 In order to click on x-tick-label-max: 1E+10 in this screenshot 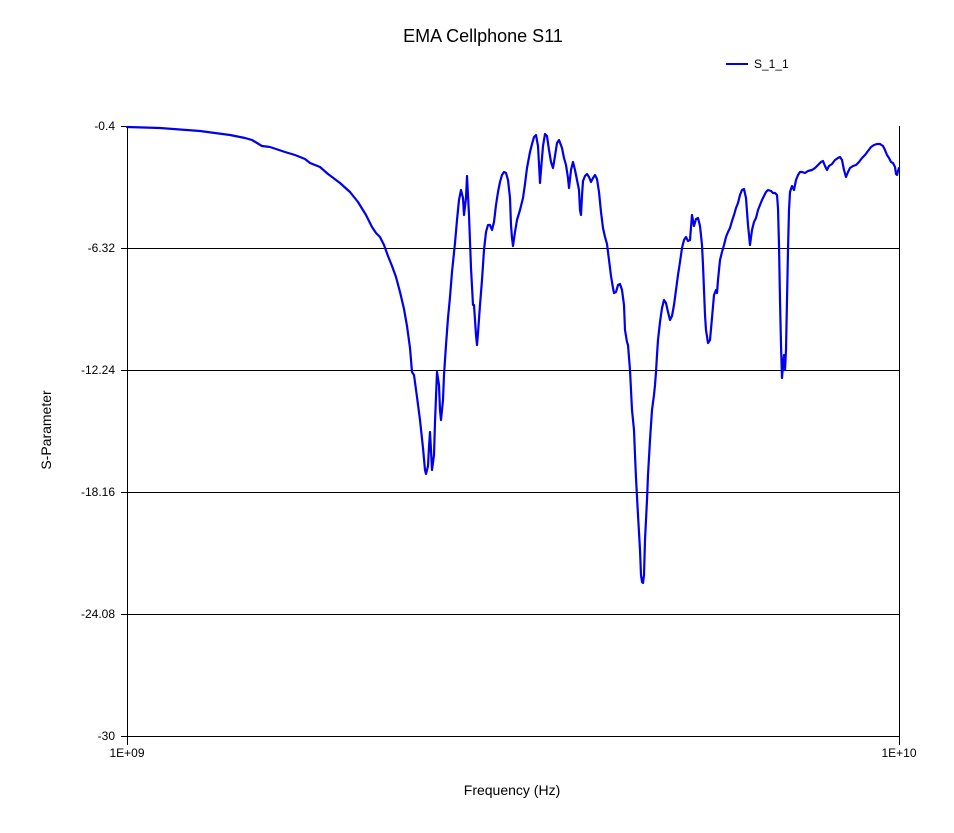, I will do `click(898, 753)`.